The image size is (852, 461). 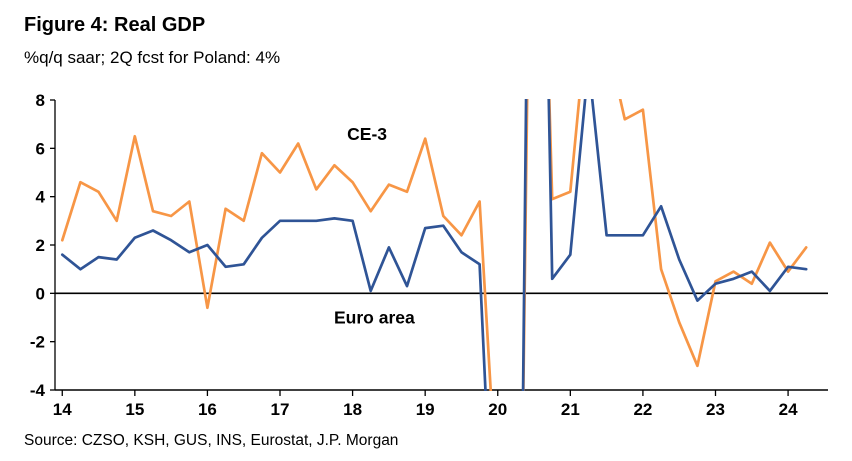 What do you see at coordinates (374, 318) in the screenshot?
I see `series-label-euro-area: Euro area` at bounding box center [374, 318].